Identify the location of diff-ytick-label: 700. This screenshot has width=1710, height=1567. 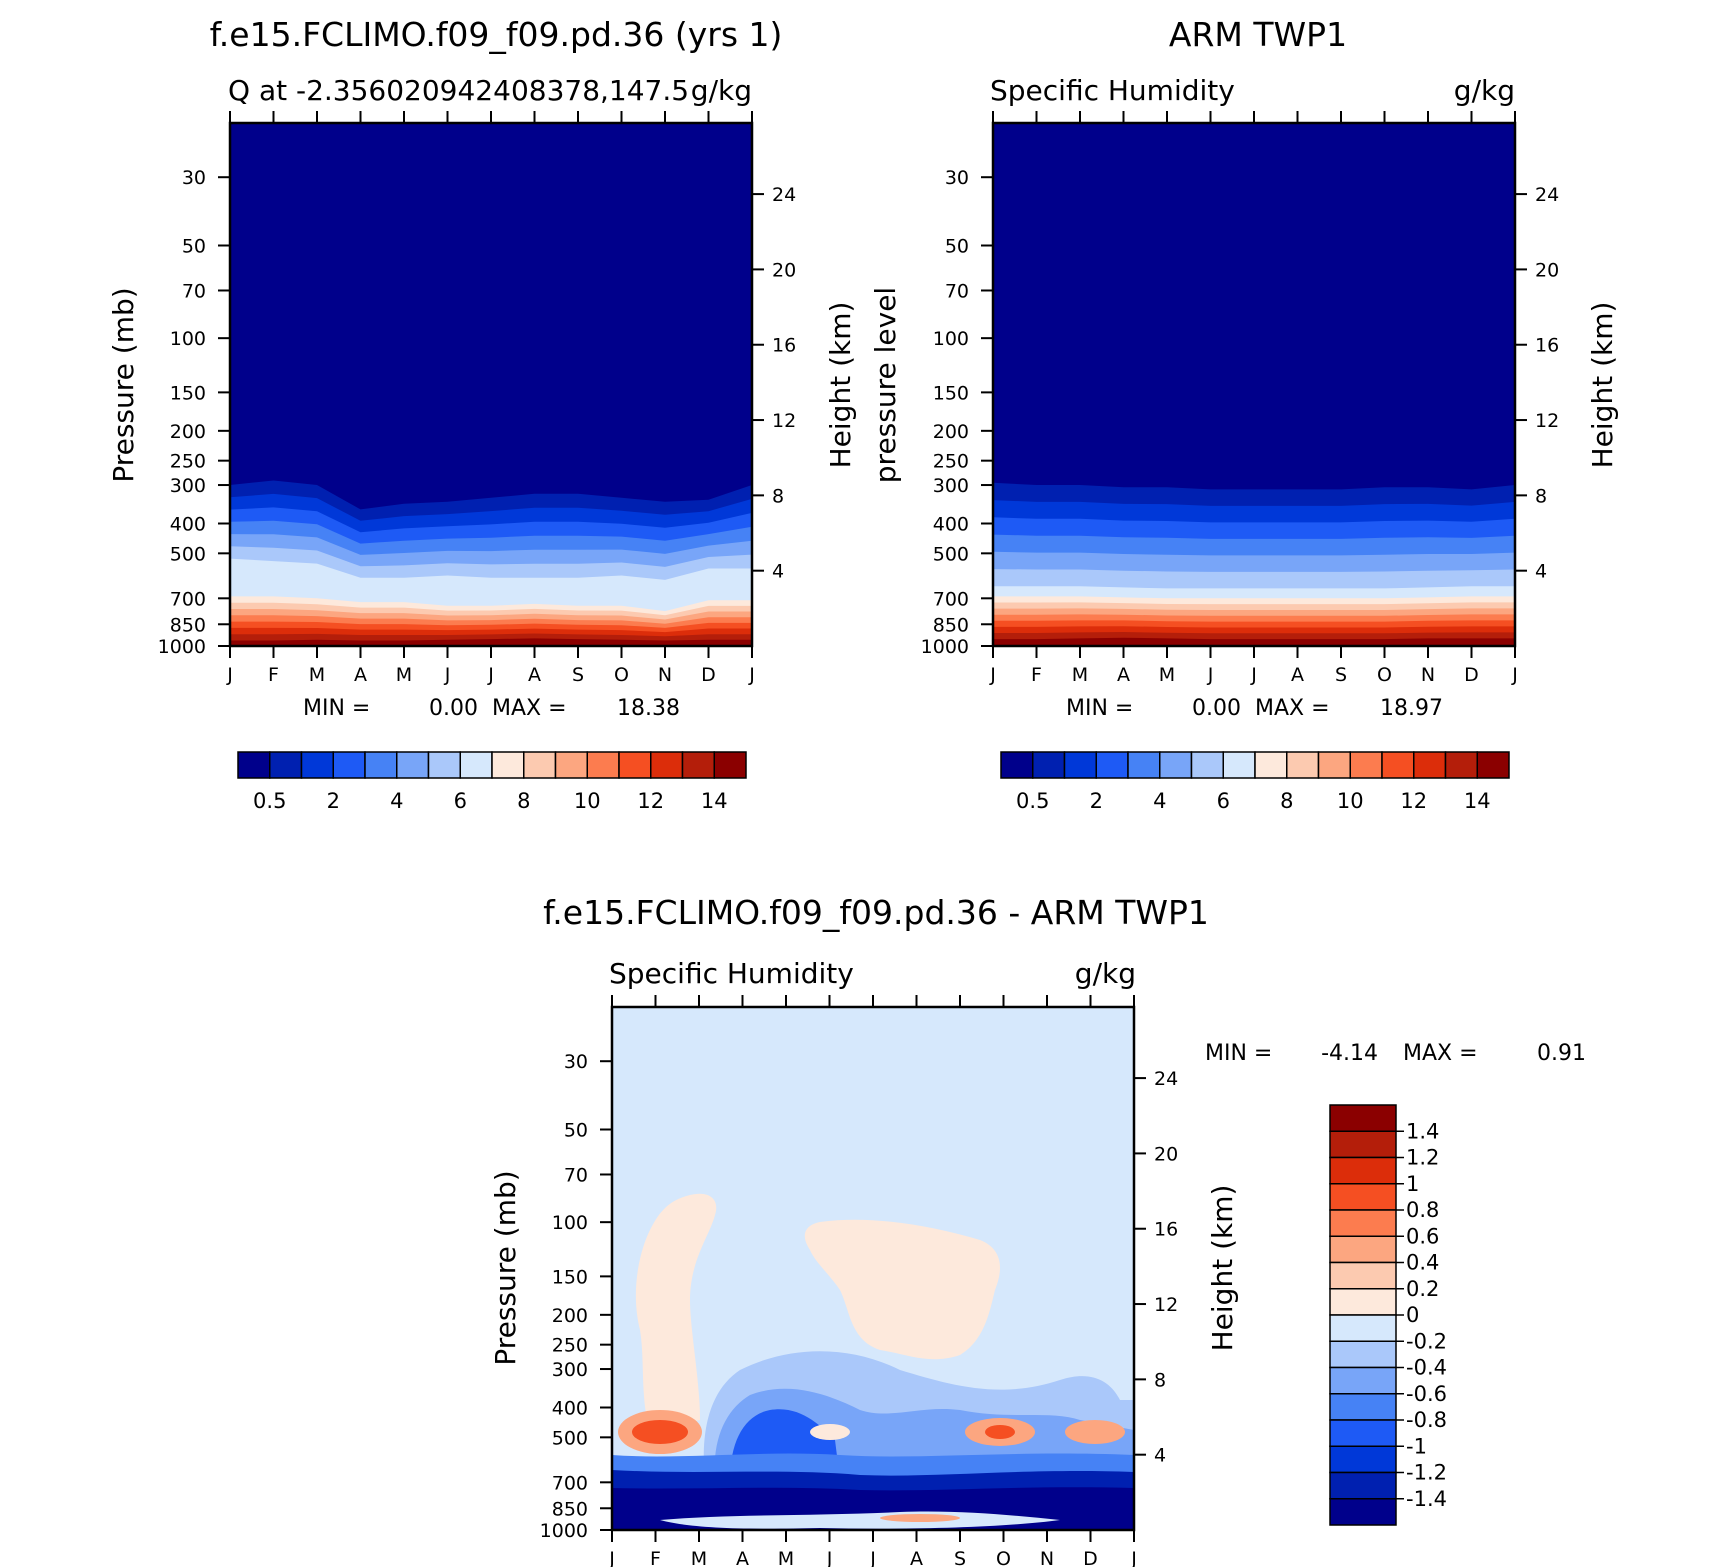
(570, 1483).